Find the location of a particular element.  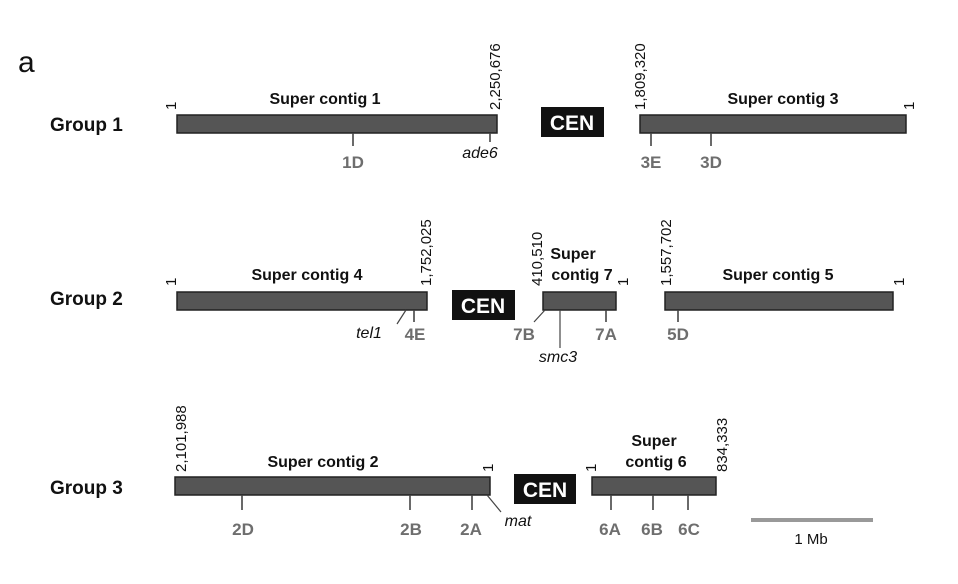

super-contig-3-end-coord: 1 is located at coordinates (909, 106).